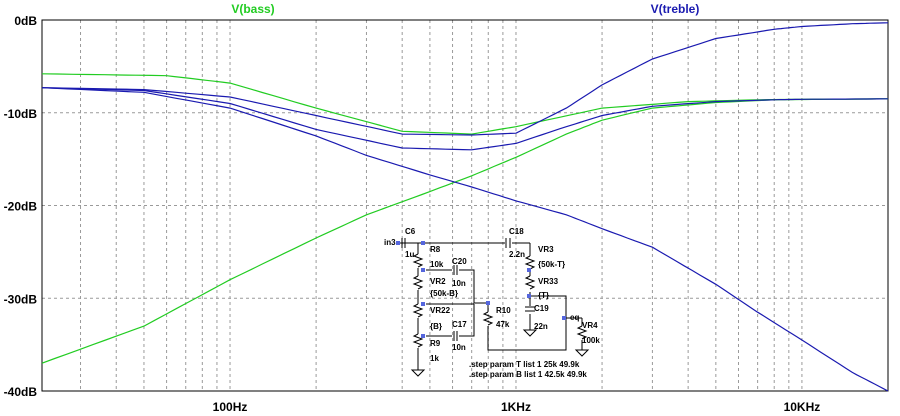 This screenshot has height=416, width=900. What do you see at coordinates (459, 347) in the screenshot?
I see `label-c17-val: 10n` at bounding box center [459, 347].